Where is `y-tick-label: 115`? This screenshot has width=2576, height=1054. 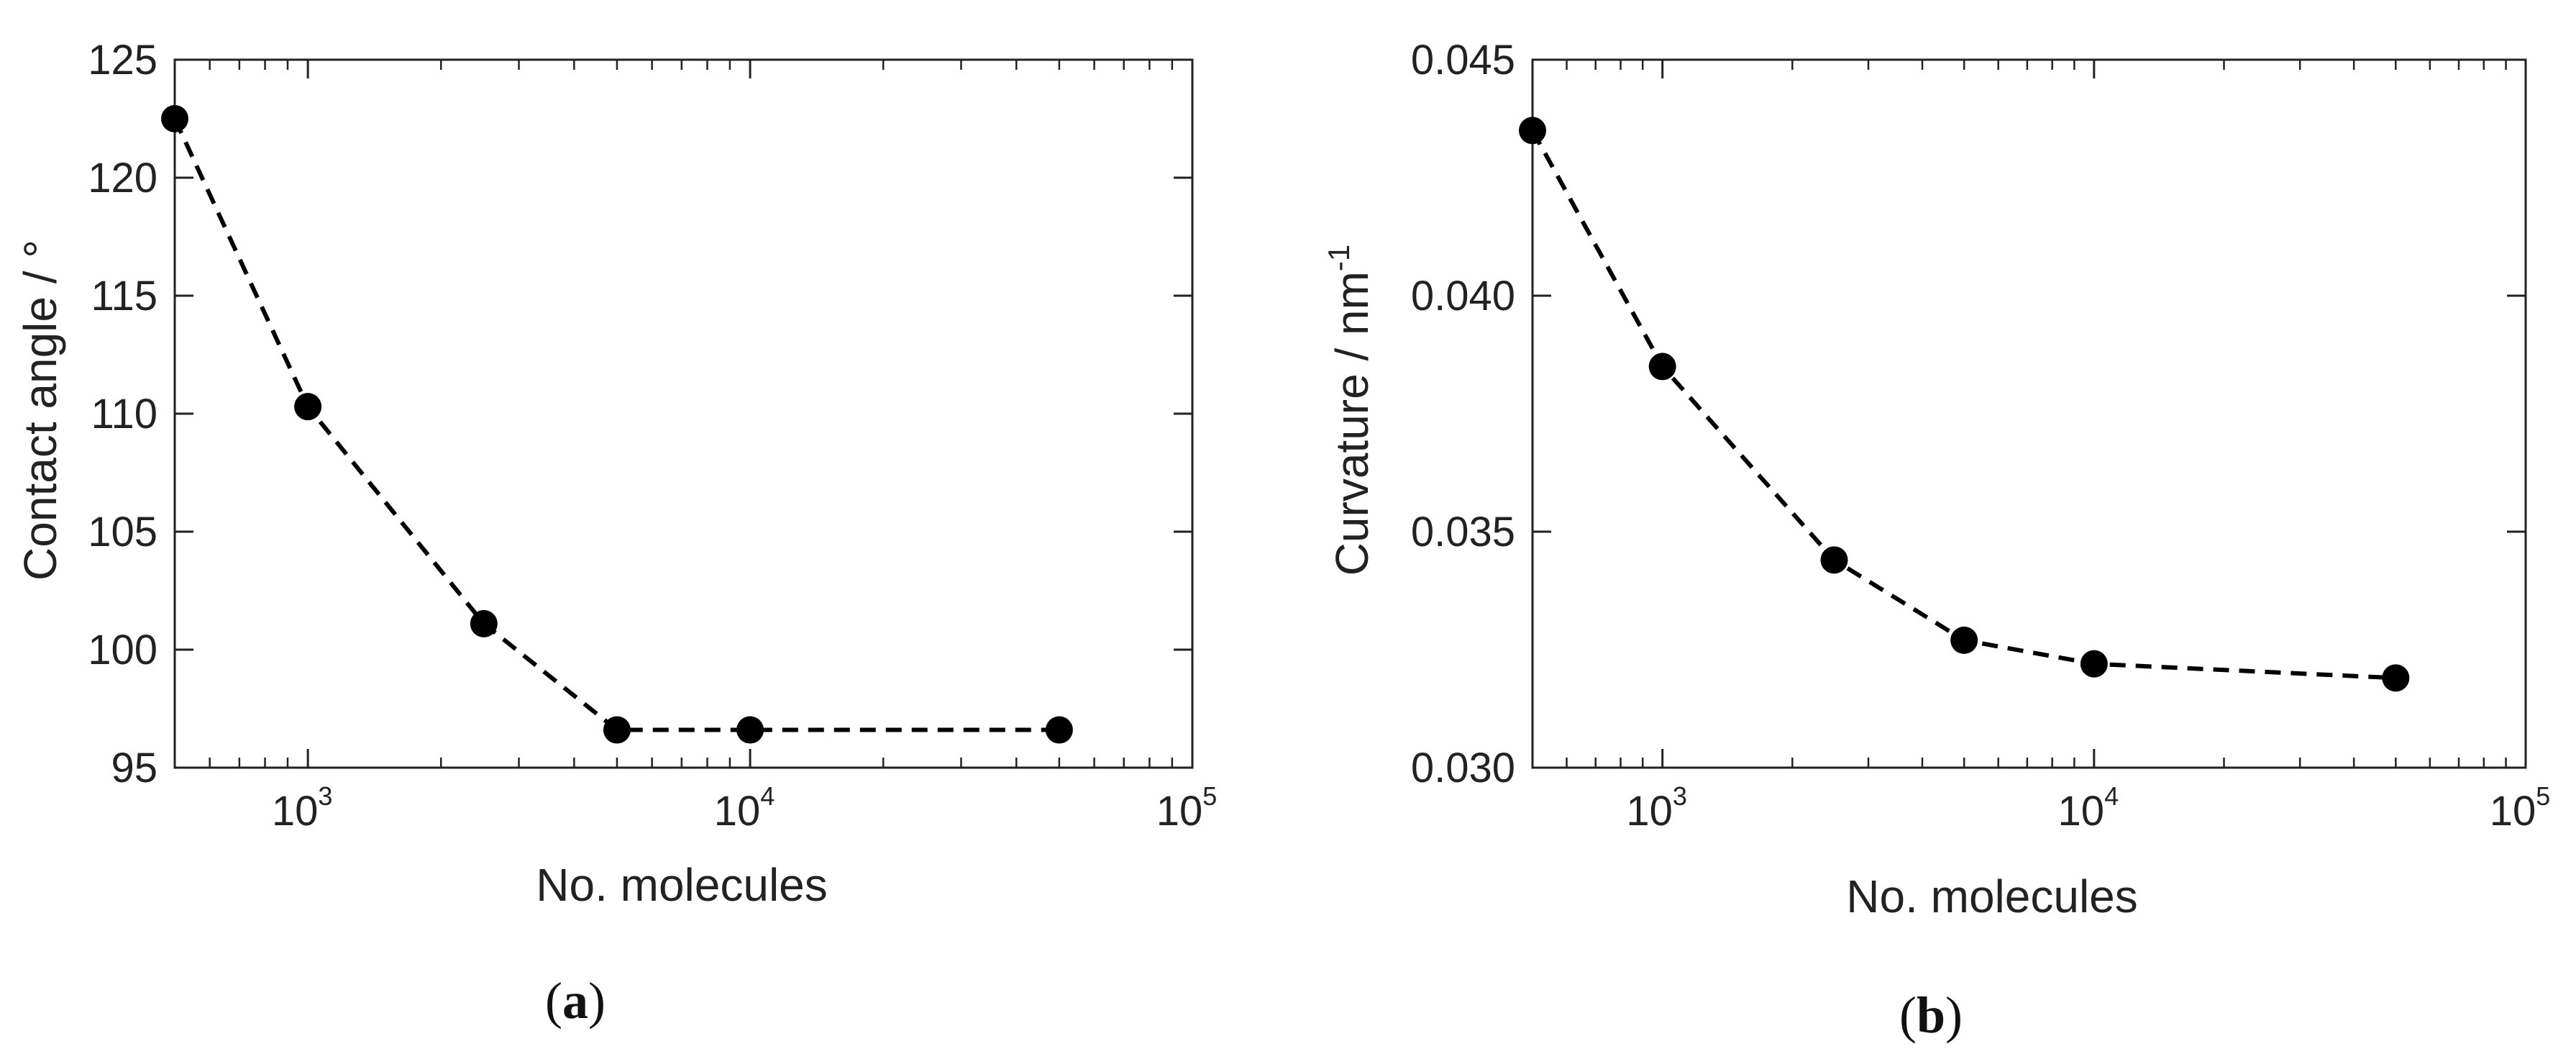
y-tick-label: 115 is located at coordinates (124, 296).